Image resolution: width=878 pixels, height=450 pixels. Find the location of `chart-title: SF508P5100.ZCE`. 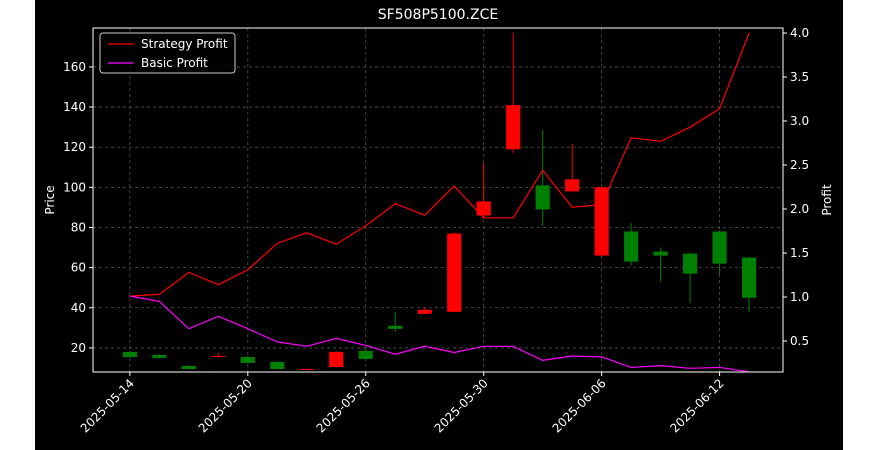

chart-title: SF508P5100.ZCE is located at coordinates (438, 15).